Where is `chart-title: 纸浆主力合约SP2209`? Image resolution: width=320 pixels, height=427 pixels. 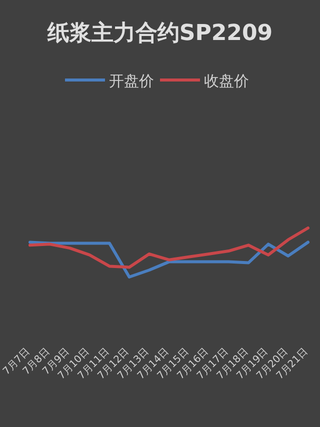 chart-title: 纸浆主力合约SP2209 is located at coordinates (159, 33).